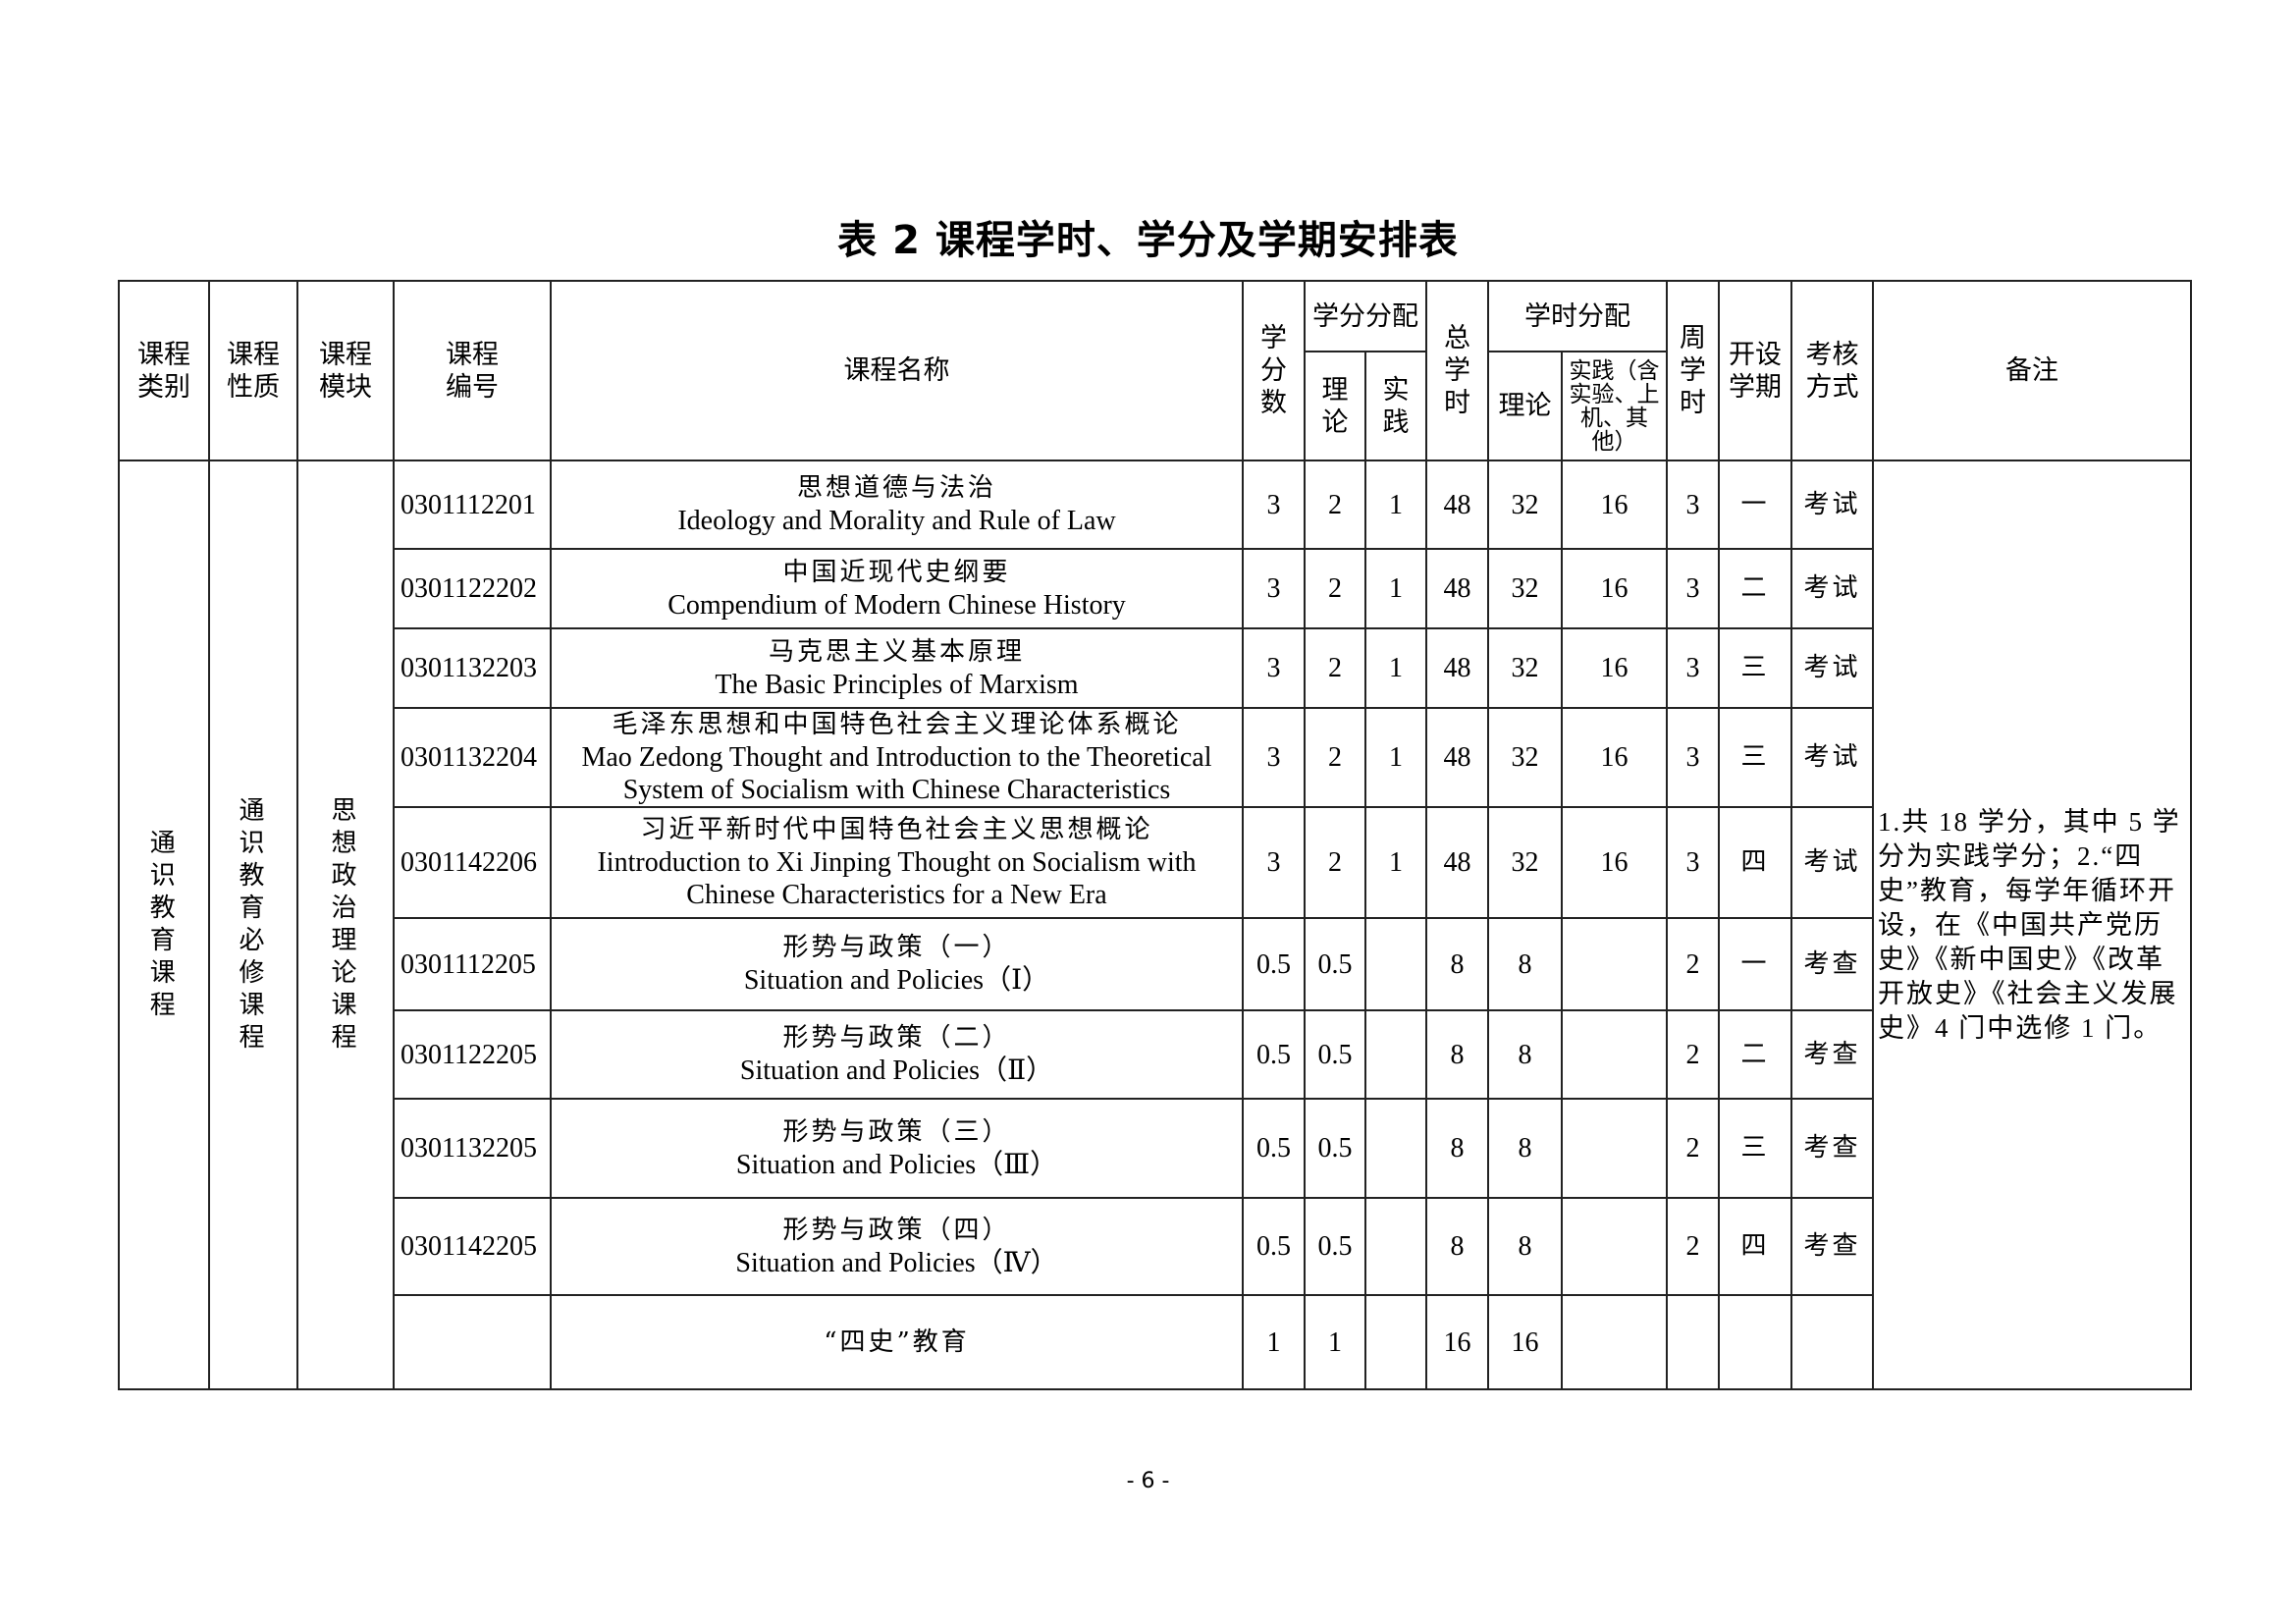 This screenshot has width=2296, height=1624. I want to click on course-code-cell: 0301122202, so click(472, 588).